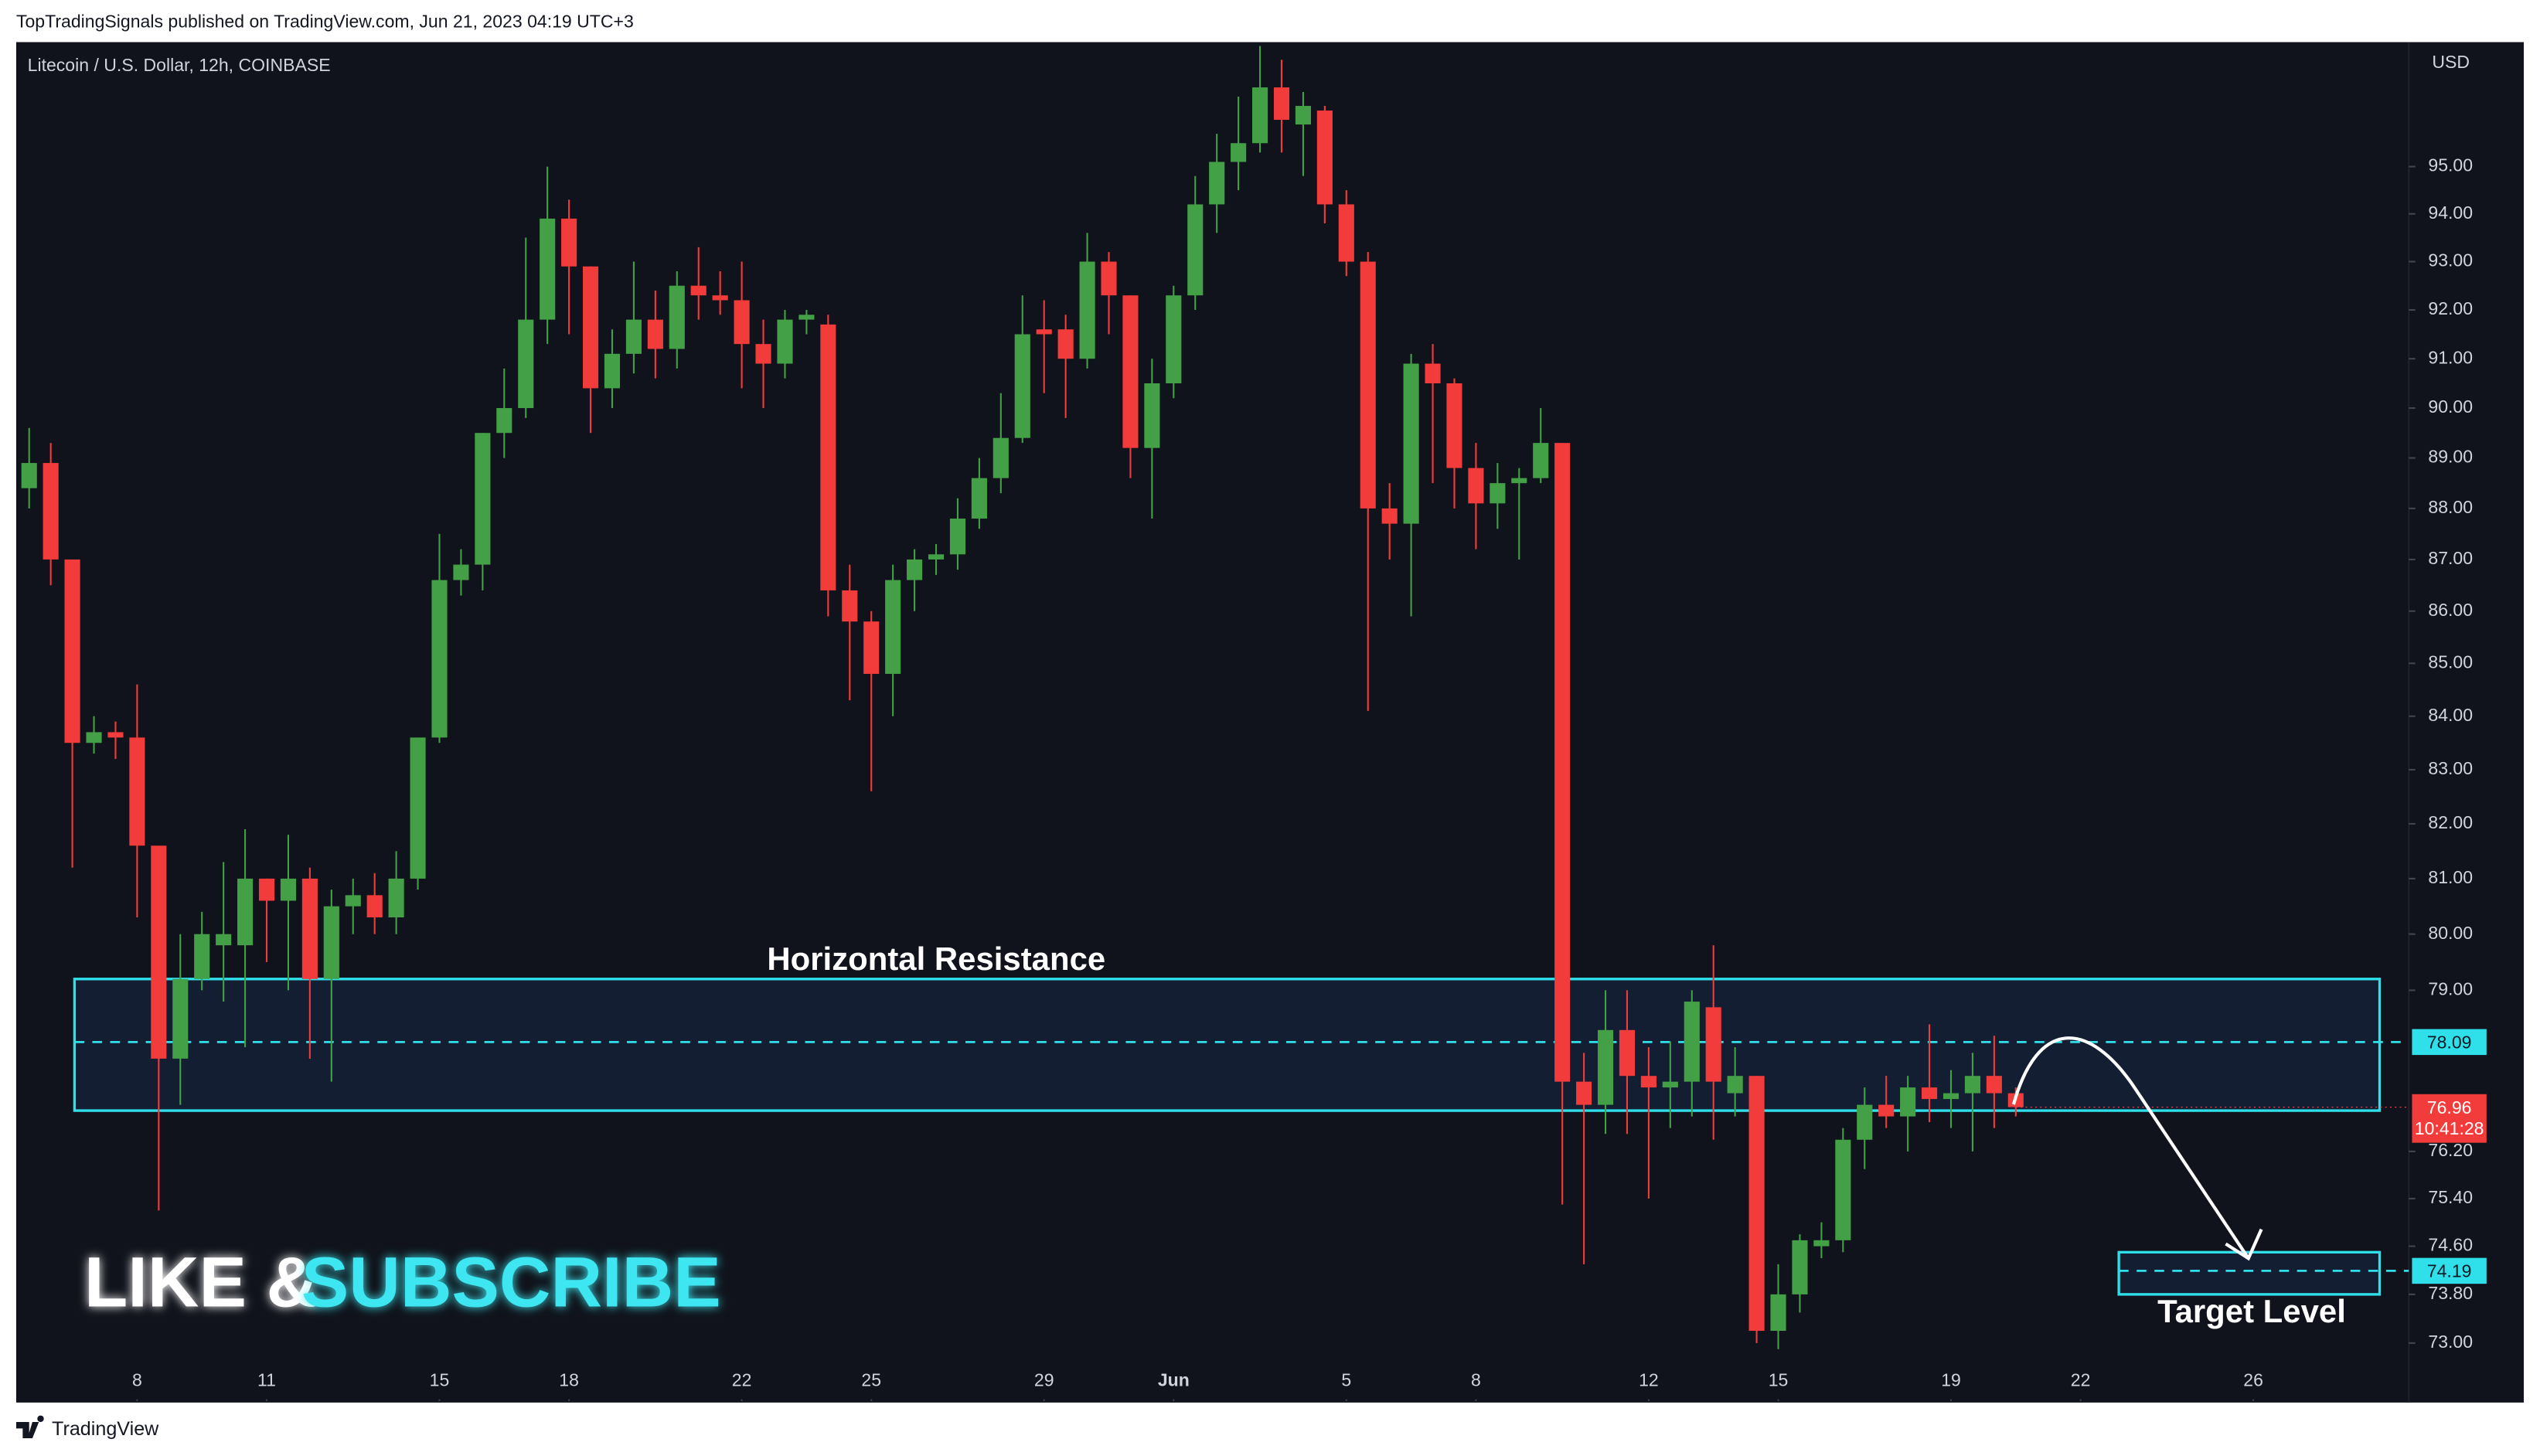  What do you see at coordinates (2450, 1128) in the screenshot?
I see `countdown-label: 10:41:28` at bounding box center [2450, 1128].